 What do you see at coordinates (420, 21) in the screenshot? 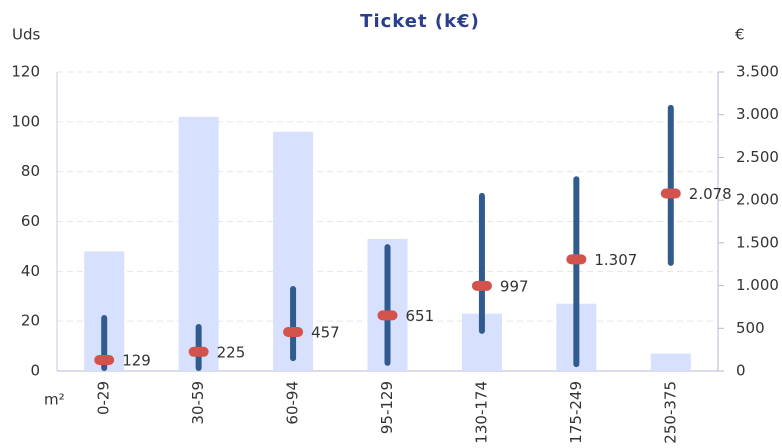
I see `chart-title: Ticket (k€)` at bounding box center [420, 21].